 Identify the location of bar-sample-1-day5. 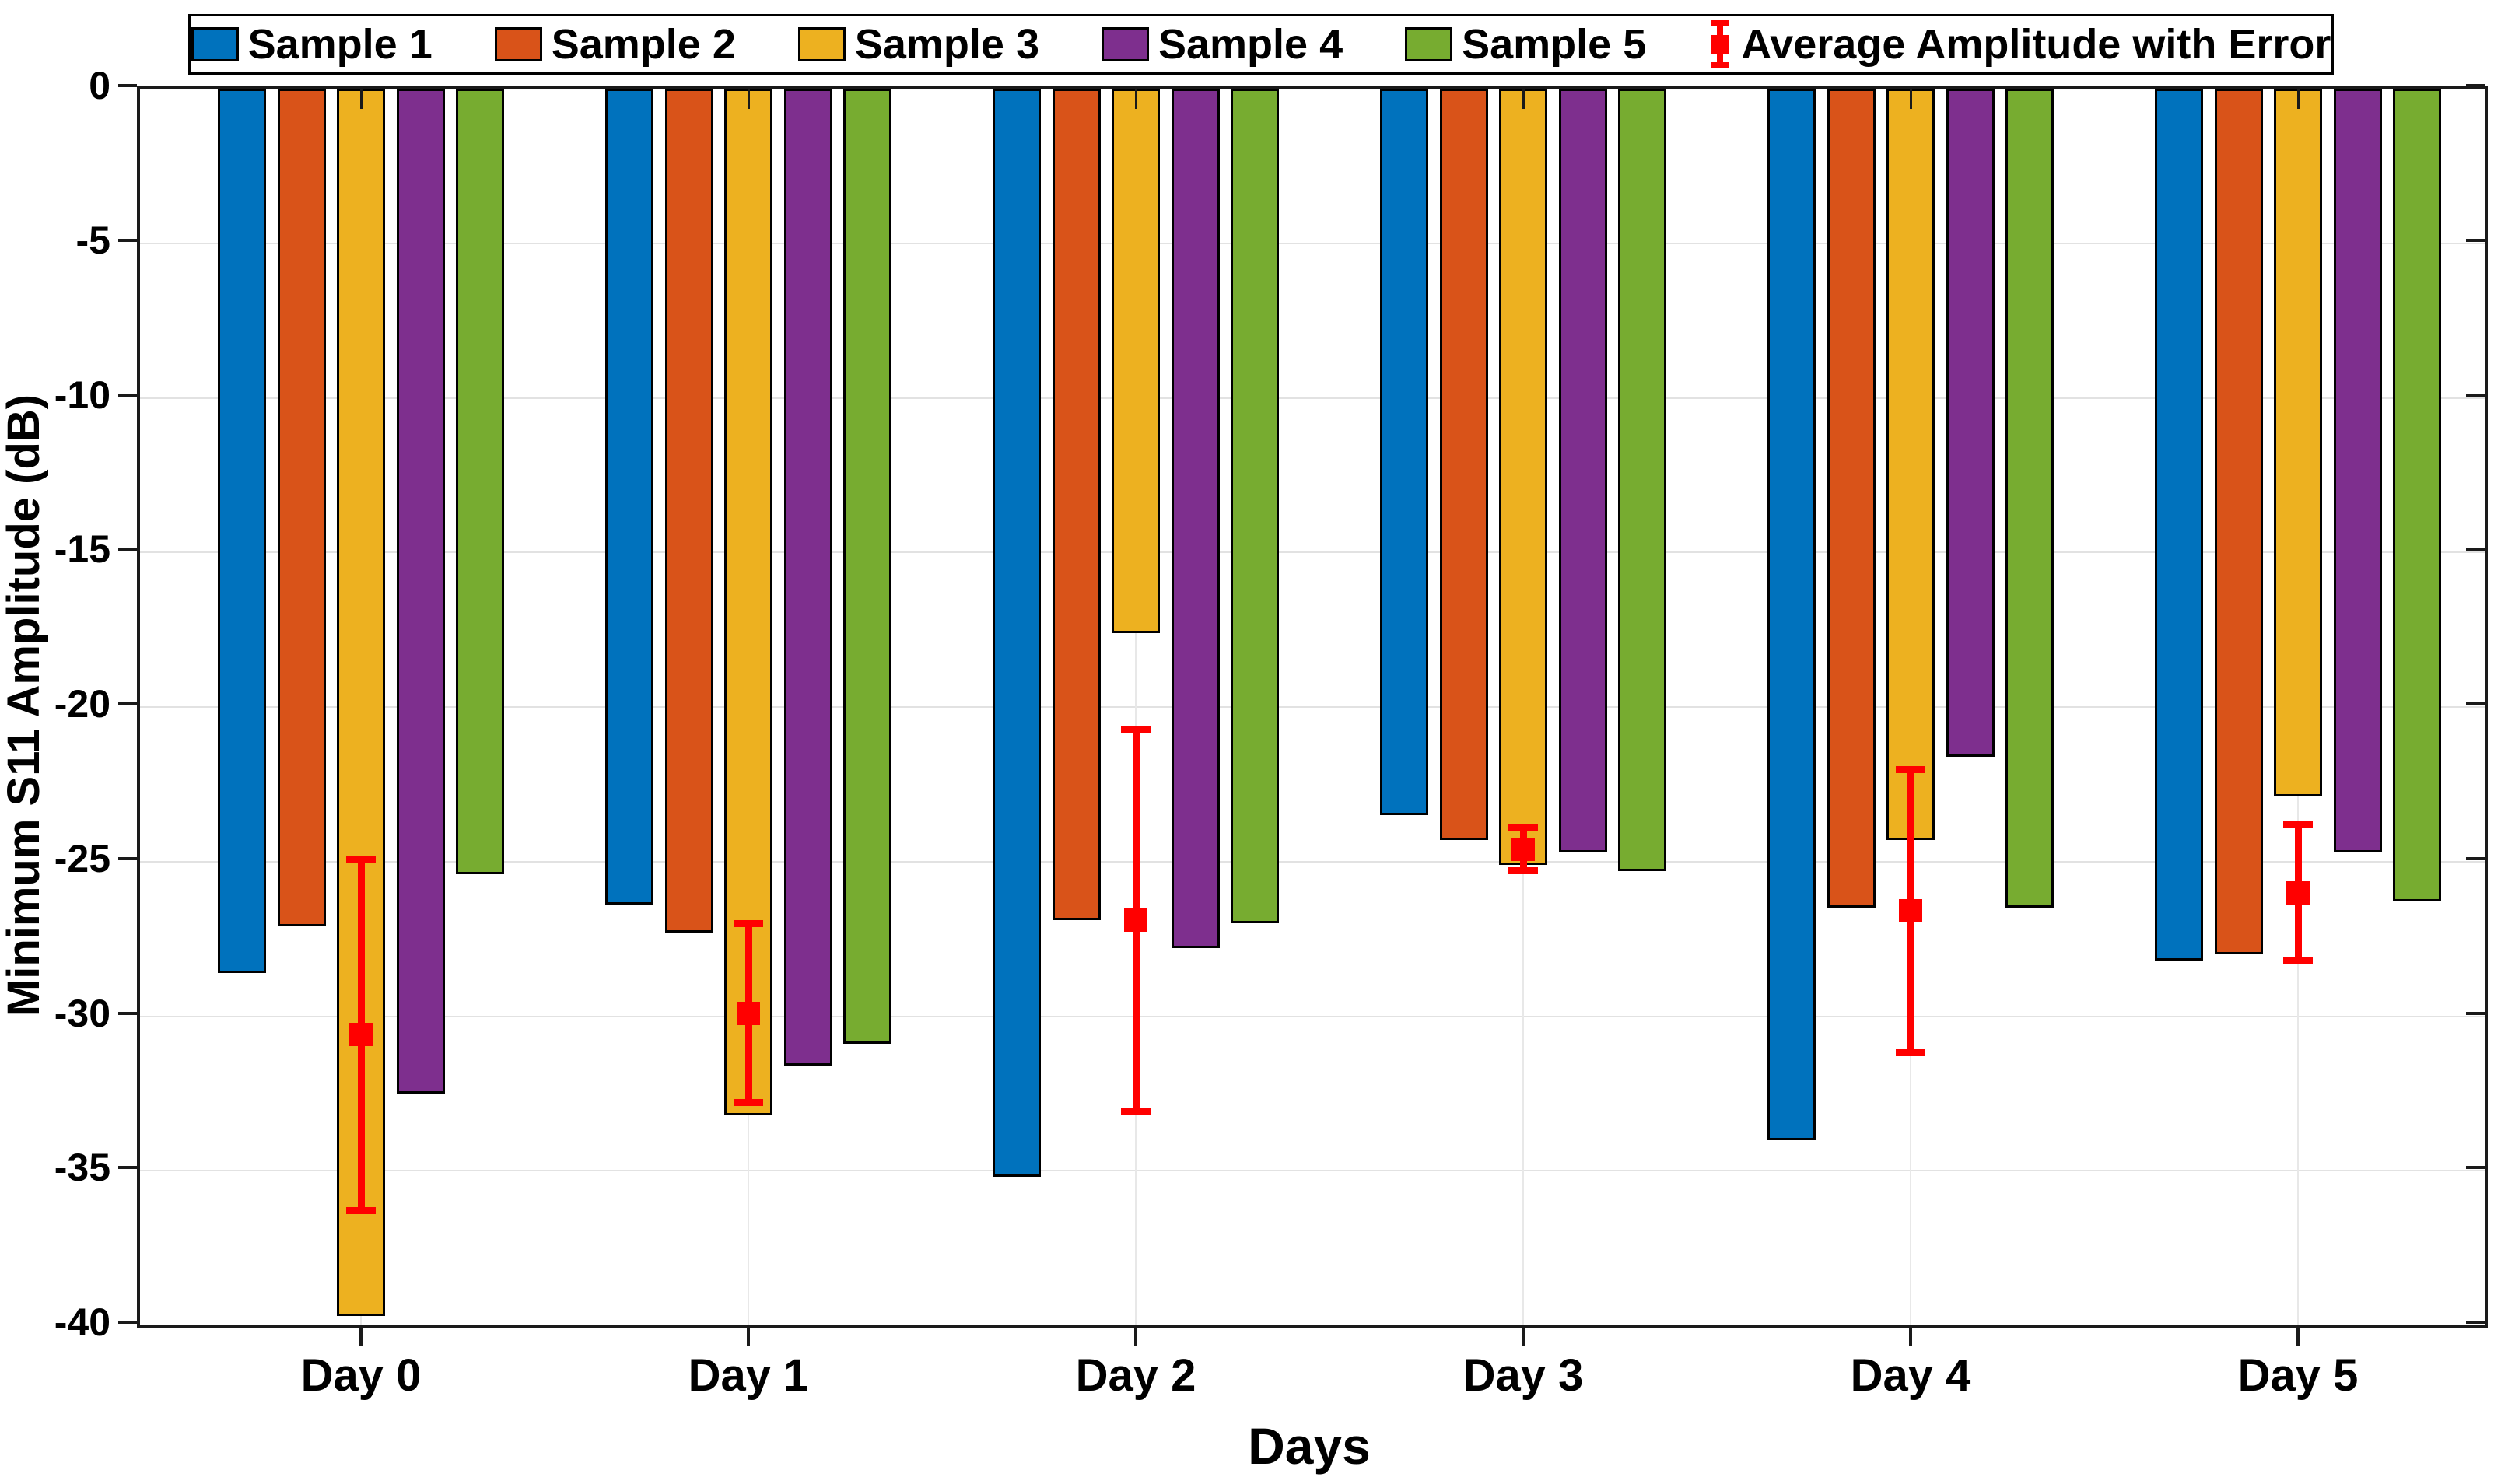
(2179, 525).